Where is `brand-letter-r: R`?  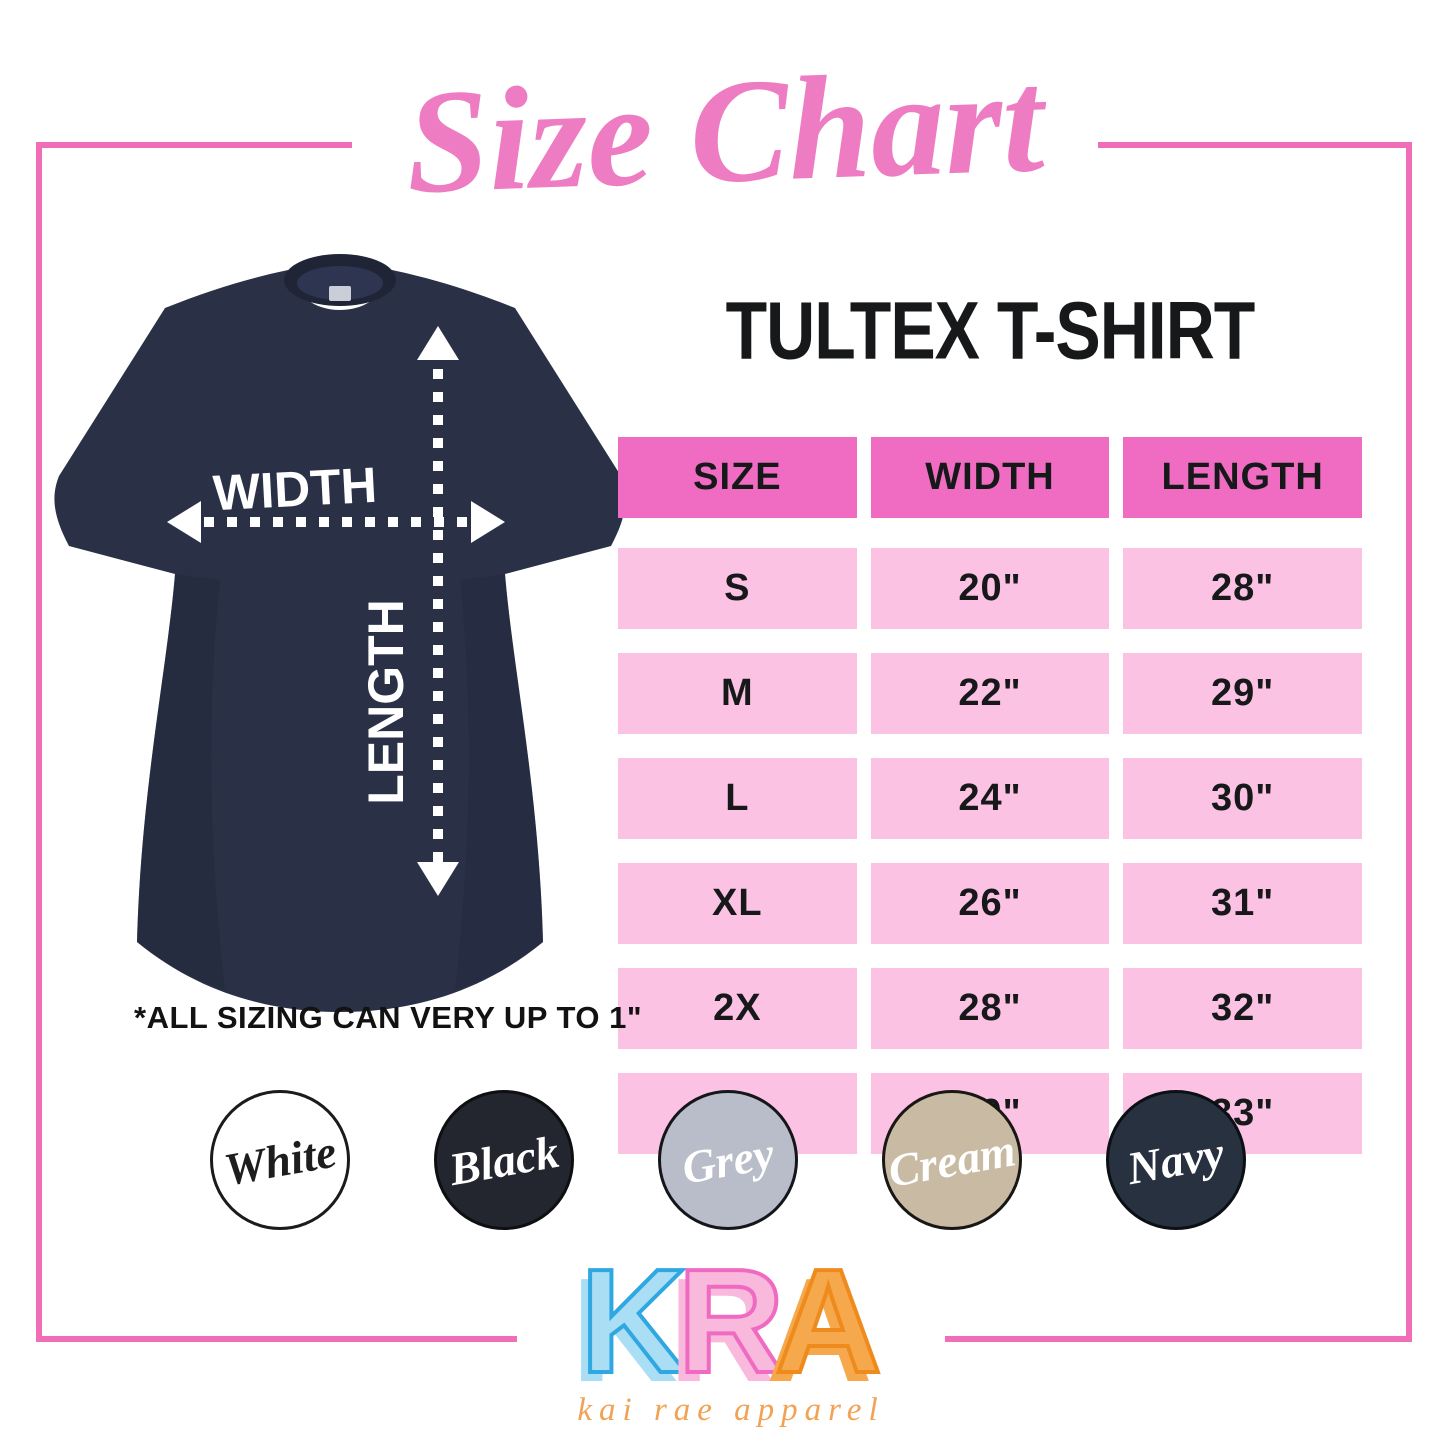 brand-letter-r: R is located at coordinates (731, 1321).